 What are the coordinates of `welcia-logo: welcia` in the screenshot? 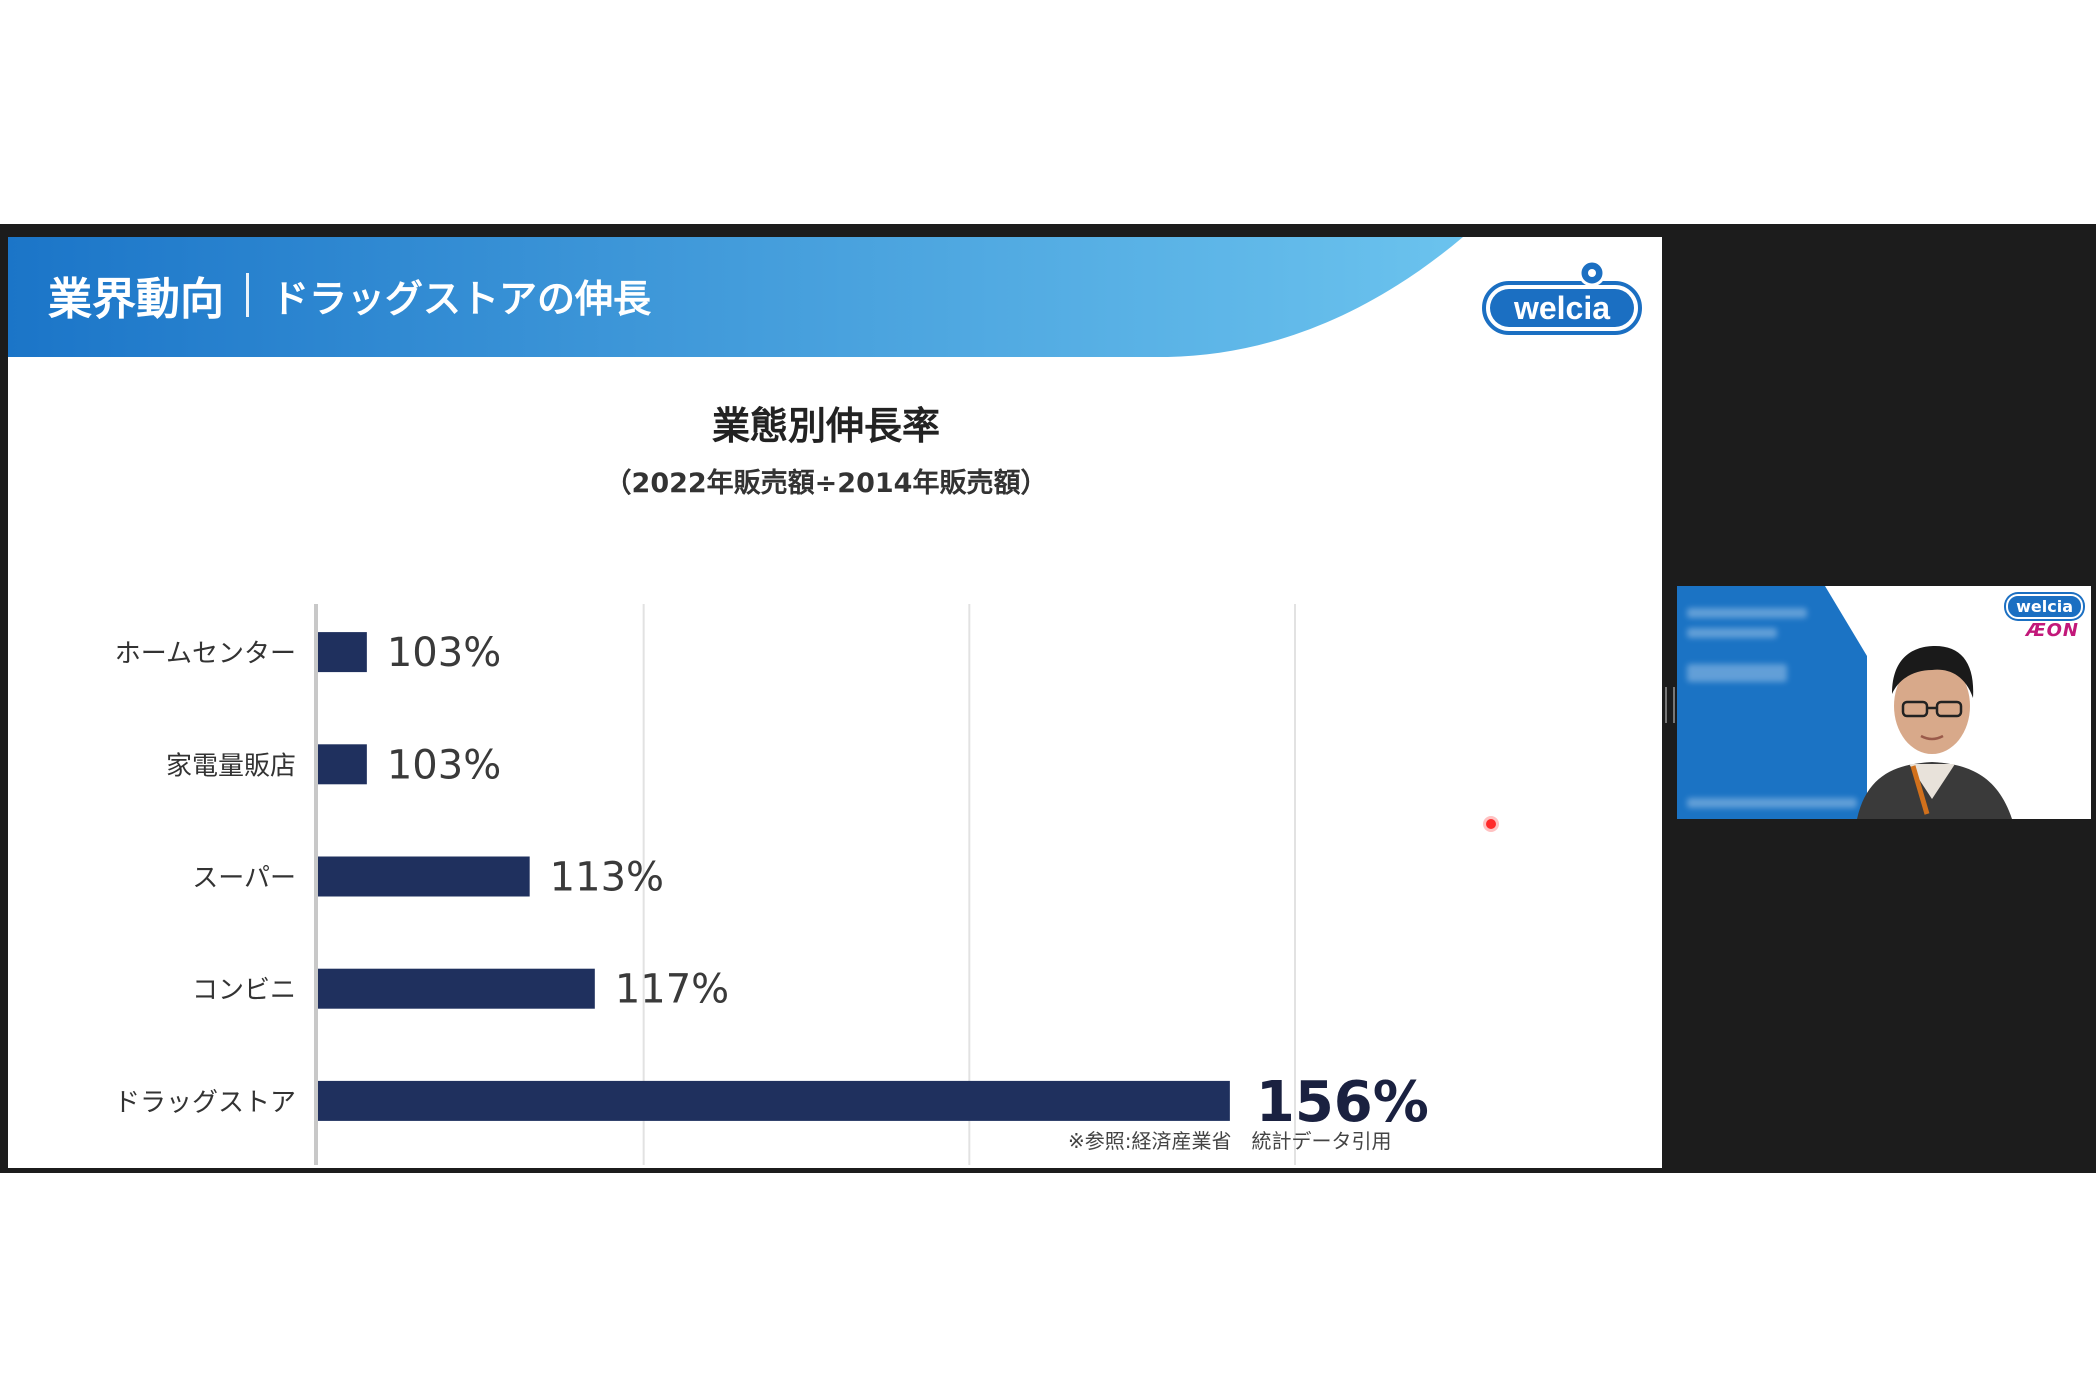 It's located at (1562, 297).